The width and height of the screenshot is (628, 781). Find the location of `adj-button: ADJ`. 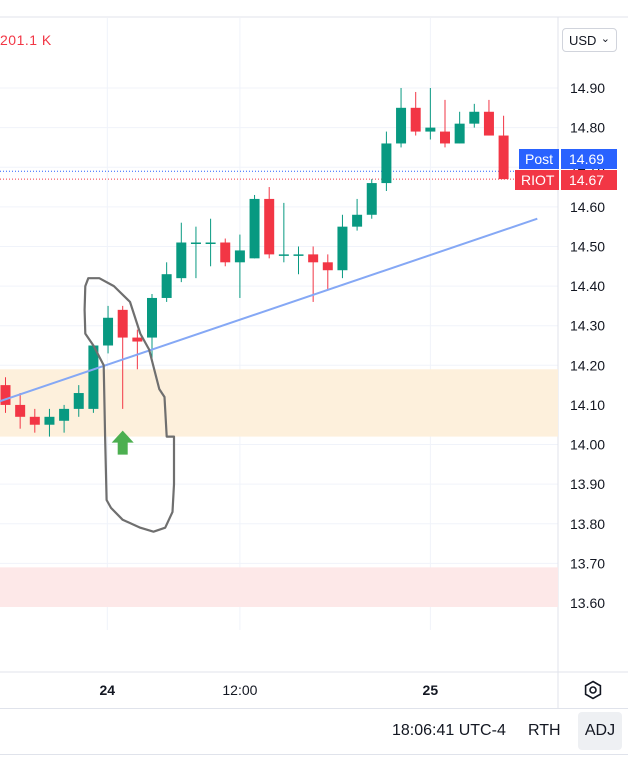

adj-button: ADJ is located at coordinates (600, 731).